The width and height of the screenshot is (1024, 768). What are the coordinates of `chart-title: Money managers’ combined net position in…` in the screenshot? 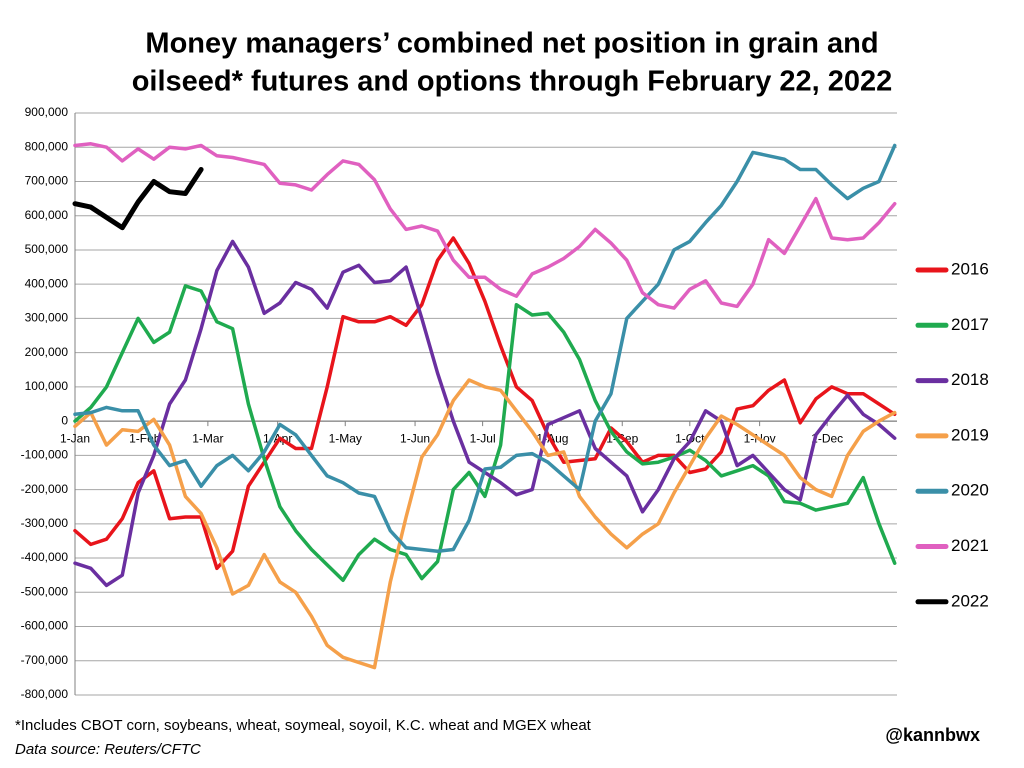 It's located at (511, 44).